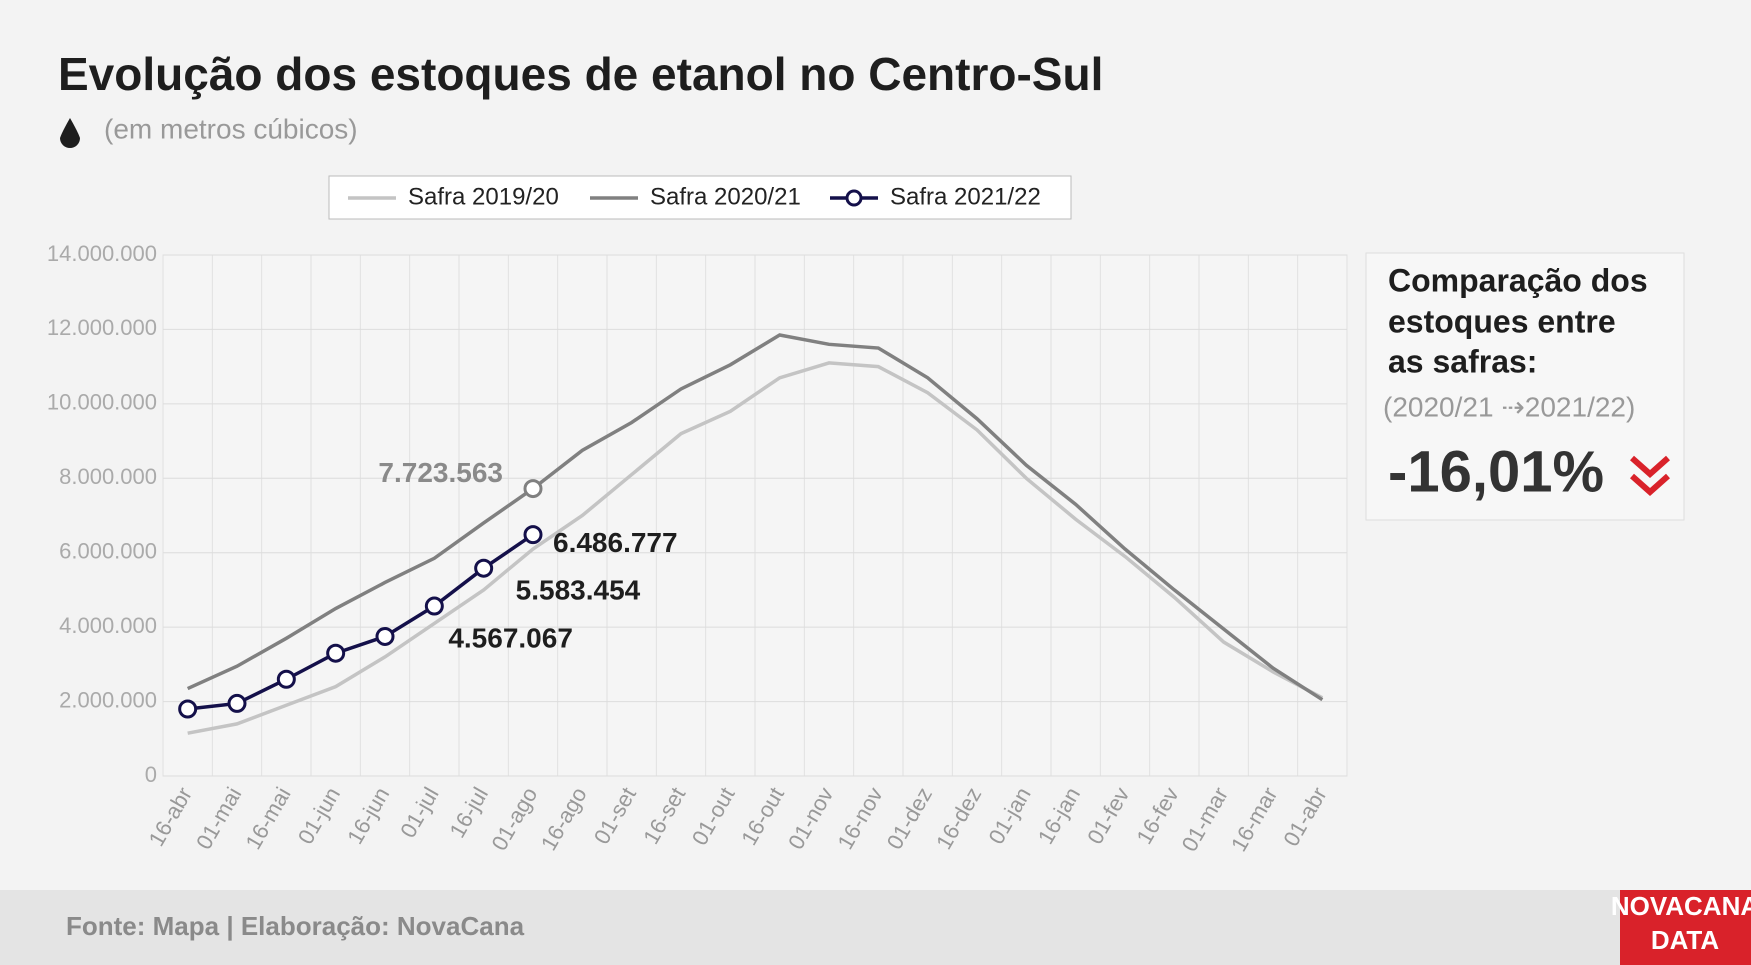 The image size is (1751, 965). I want to click on panel-title: Comparação dos, so click(1518, 280).